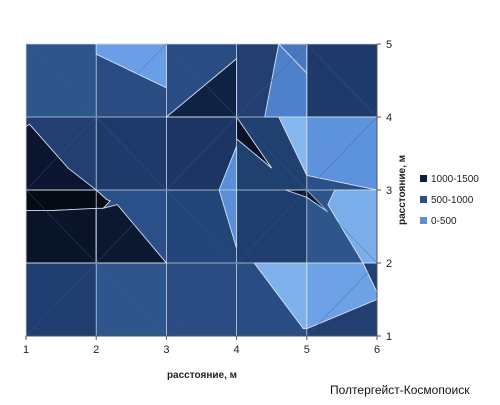 The image size is (500, 405). Describe the element at coordinates (402, 190) in the screenshot. I see `y-axis-title: расстояние, м` at that location.